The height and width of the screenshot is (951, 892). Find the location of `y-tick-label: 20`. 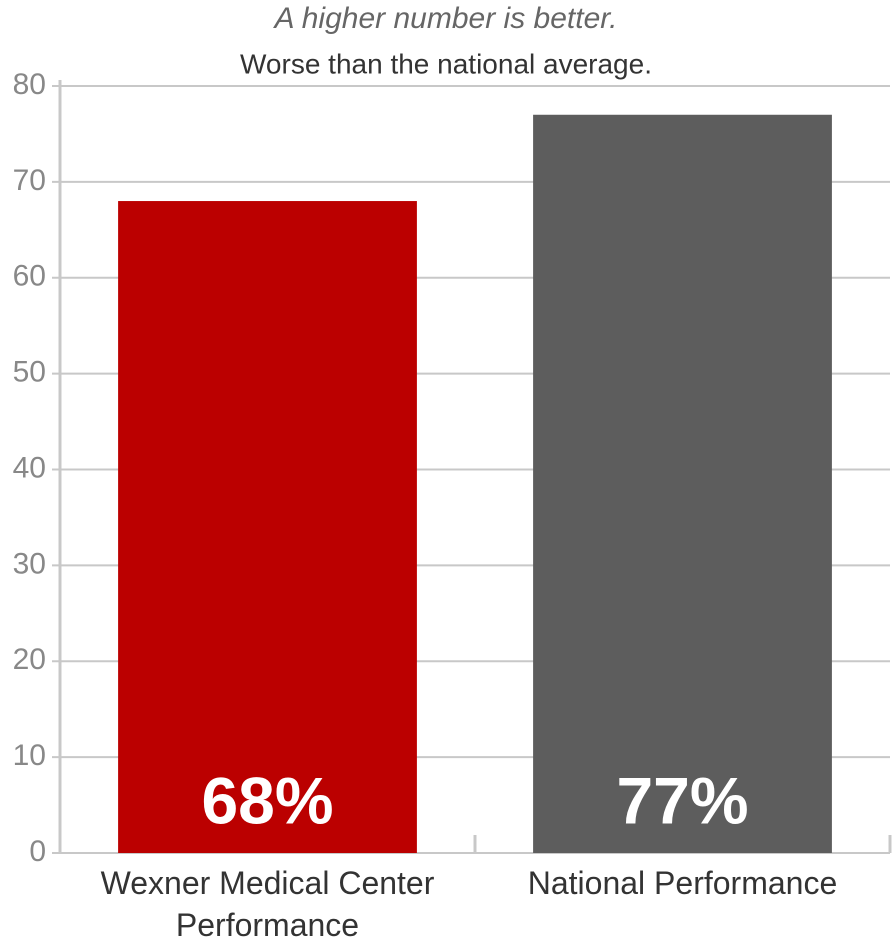

y-tick-label: 20 is located at coordinates (29, 659).